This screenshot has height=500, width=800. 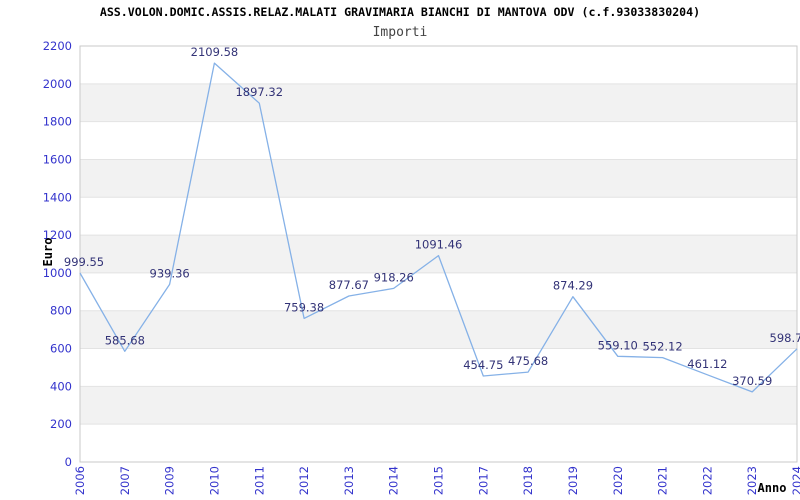 What do you see at coordinates (528, 480) in the screenshot?
I see `x-tick-label: 2018` at bounding box center [528, 480].